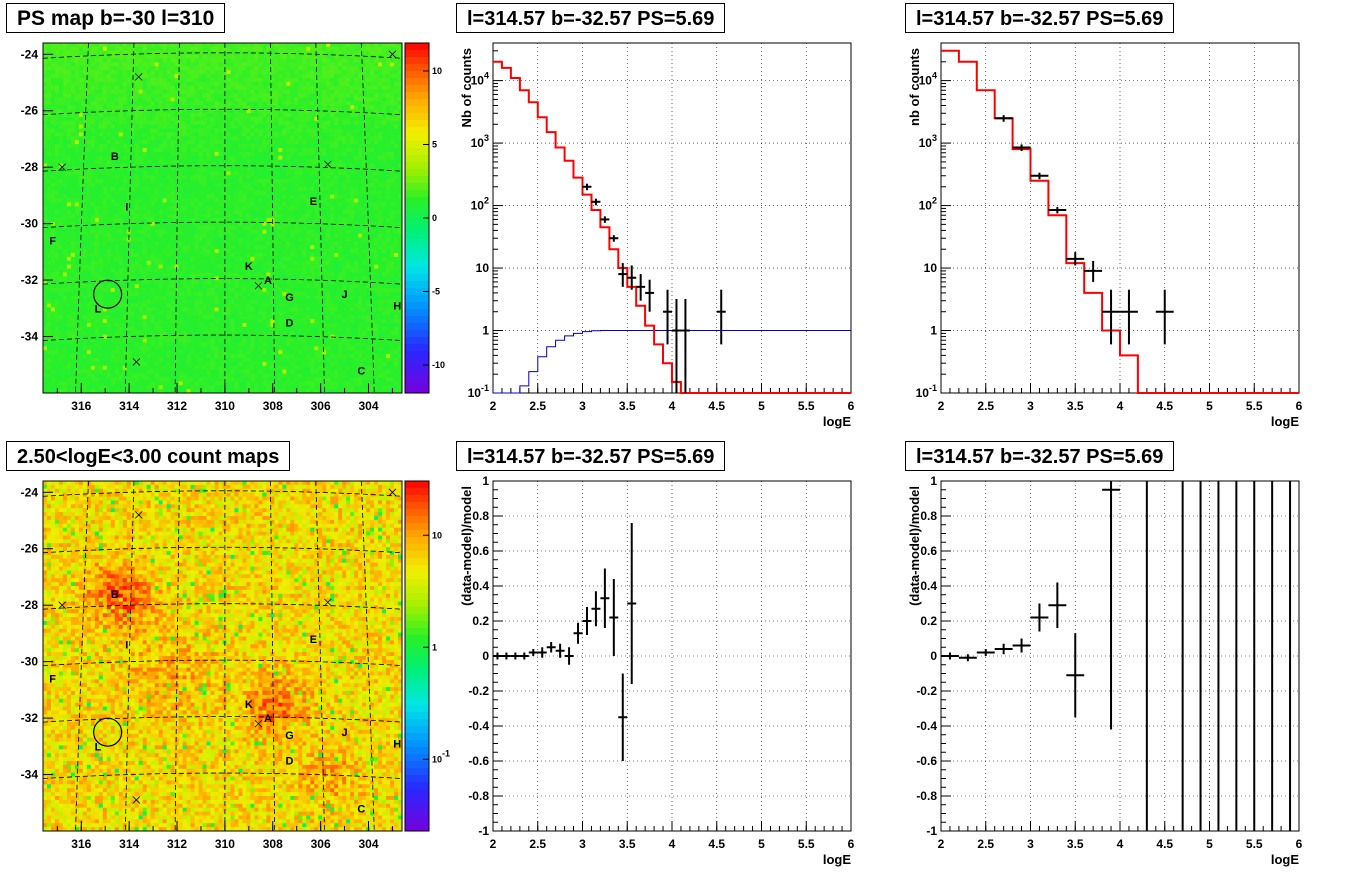  What do you see at coordinates (1120, 222) in the screenshot?
I see `spectrum_coarse-model-line` at bounding box center [1120, 222].